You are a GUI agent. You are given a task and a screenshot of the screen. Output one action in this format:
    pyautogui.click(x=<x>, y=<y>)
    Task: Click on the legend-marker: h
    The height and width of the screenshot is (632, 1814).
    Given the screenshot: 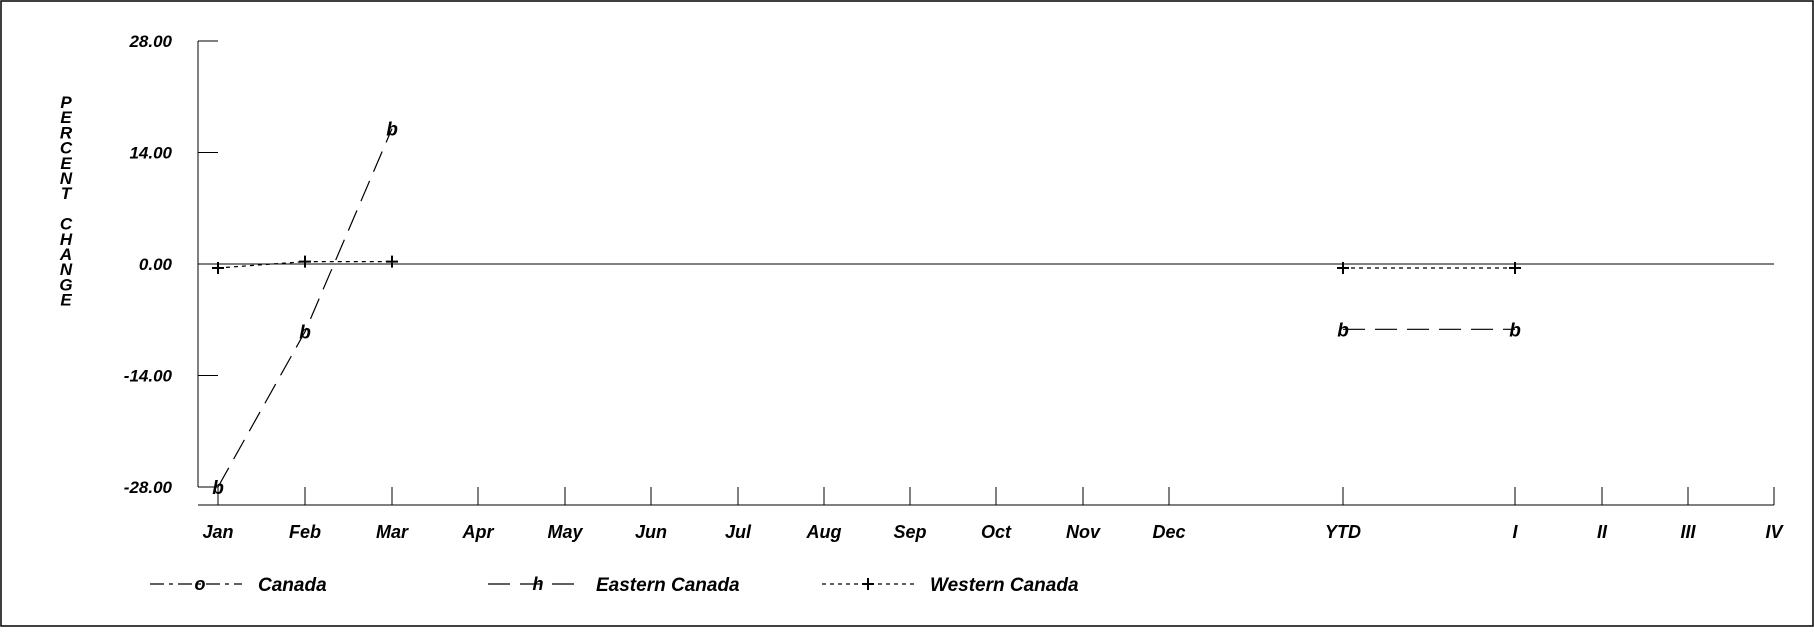 What is the action you would take?
    pyautogui.click(x=538, y=584)
    